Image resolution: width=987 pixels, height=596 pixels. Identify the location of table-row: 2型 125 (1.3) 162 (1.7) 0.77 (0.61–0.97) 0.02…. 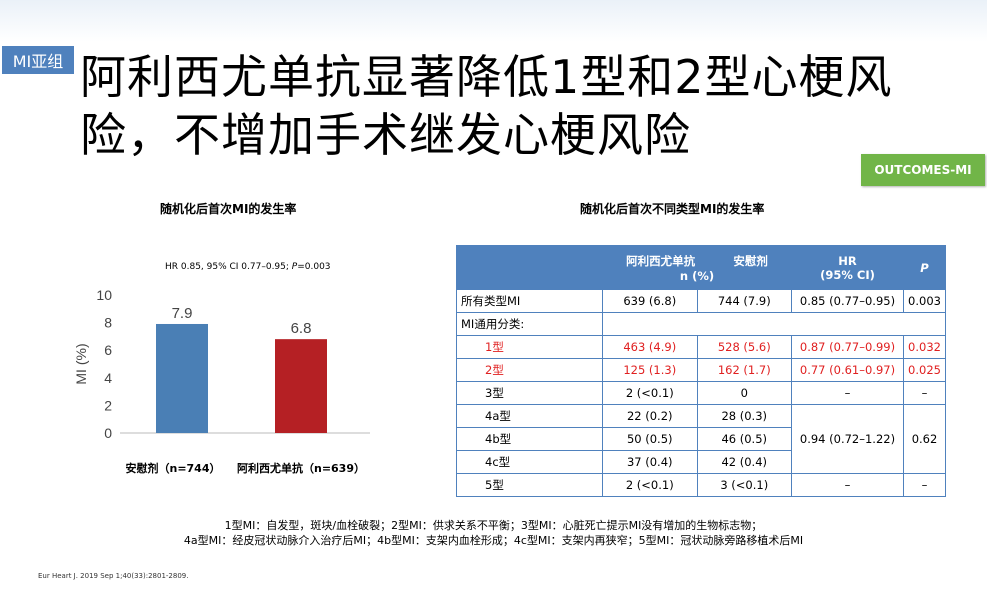
(701, 370).